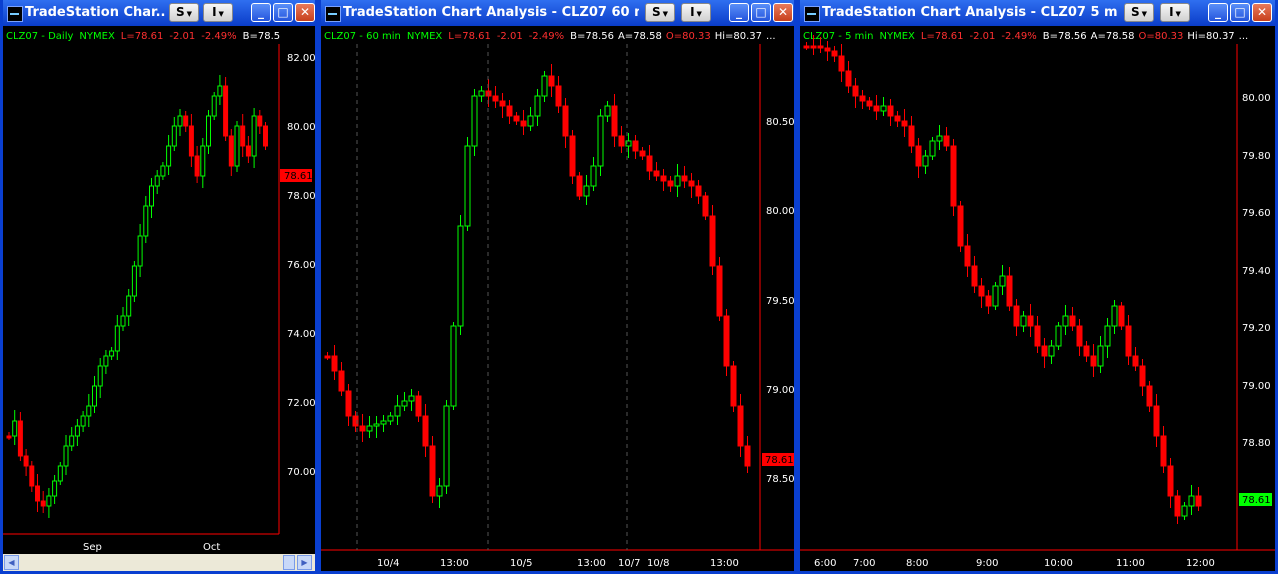 The height and width of the screenshot is (574, 1278). What do you see at coordinates (780, 390) in the screenshot?
I see `y-tick: 79.00` at bounding box center [780, 390].